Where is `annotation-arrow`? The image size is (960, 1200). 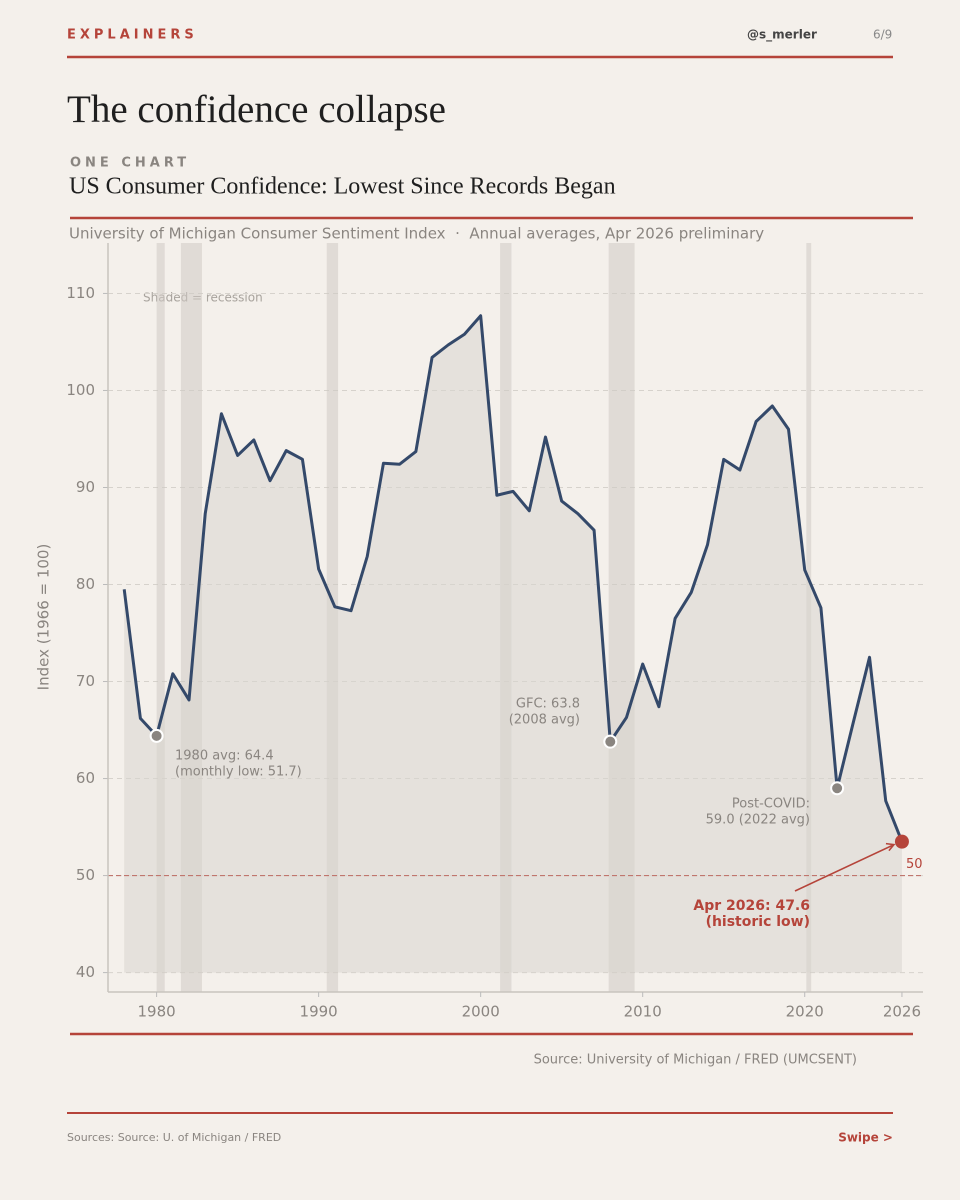 annotation-arrow is located at coordinates (845, 867).